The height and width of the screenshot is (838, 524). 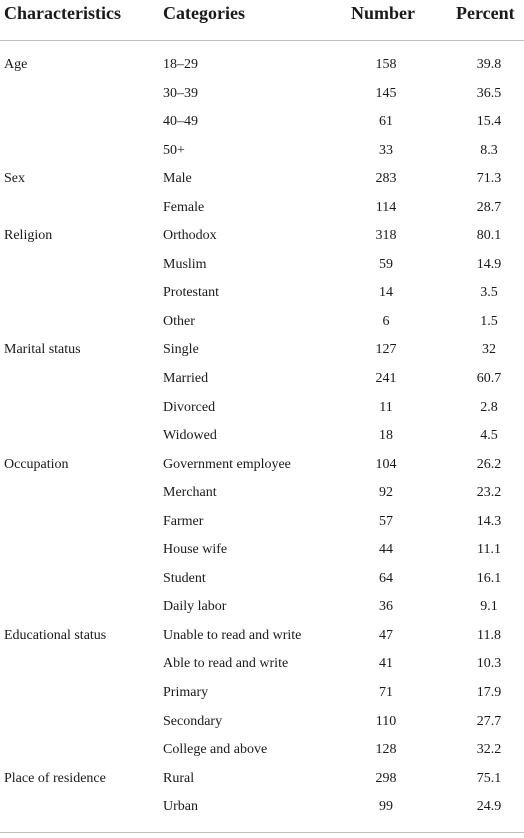 What do you see at coordinates (489, 664) in the screenshot?
I see `cell-percent: 10.3` at bounding box center [489, 664].